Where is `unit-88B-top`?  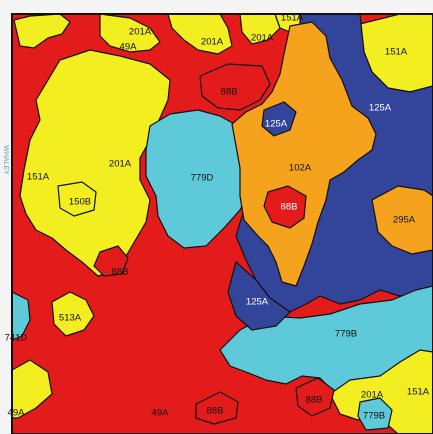 unit-88B-top is located at coordinates (235, 87).